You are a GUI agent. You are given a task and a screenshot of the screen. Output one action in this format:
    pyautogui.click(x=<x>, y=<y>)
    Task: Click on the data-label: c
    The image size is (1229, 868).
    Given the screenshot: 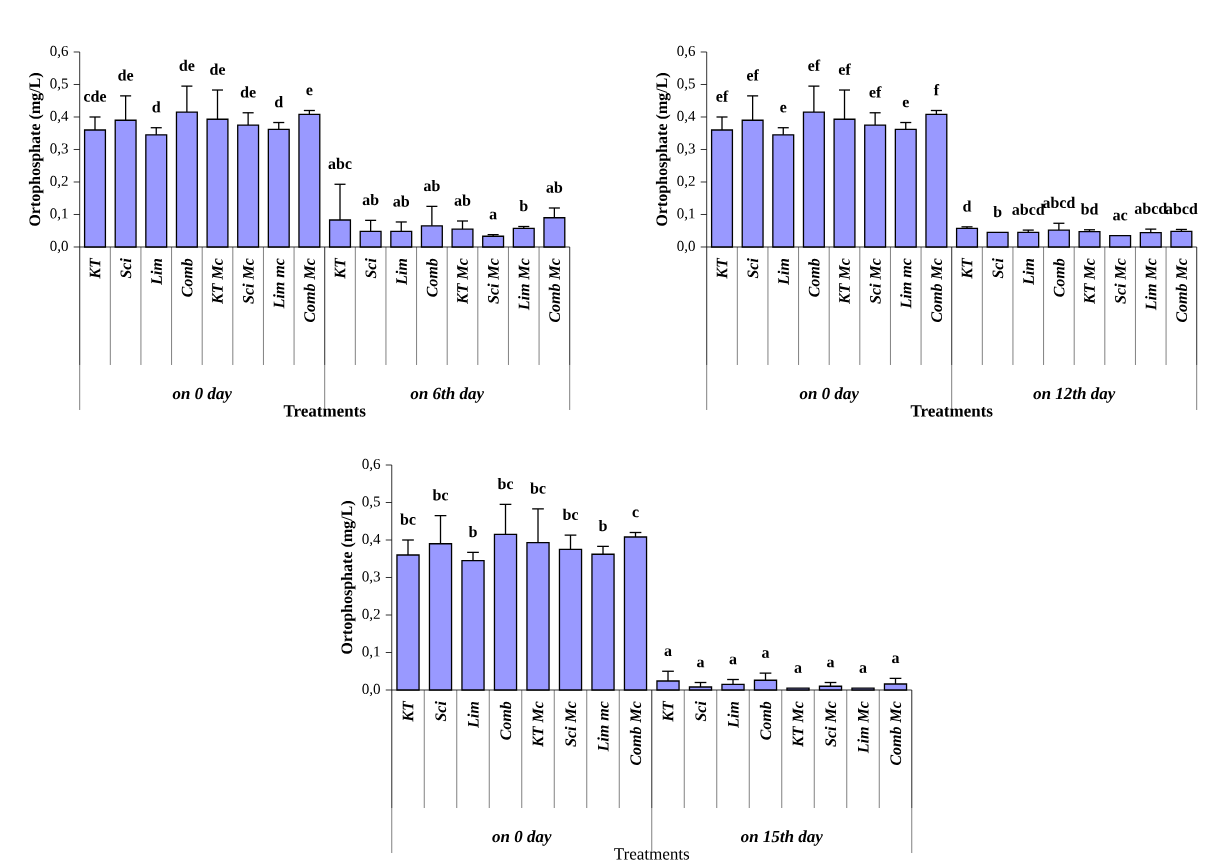 What is the action you would take?
    pyautogui.click(x=635, y=513)
    